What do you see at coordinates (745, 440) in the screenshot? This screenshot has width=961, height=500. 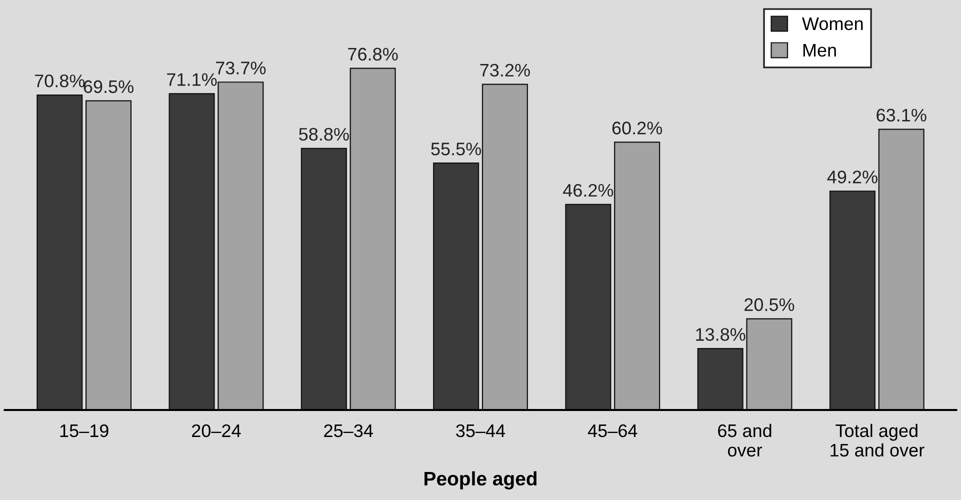 I see `x-tick-label: 65 and over` at bounding box center [745, 440].